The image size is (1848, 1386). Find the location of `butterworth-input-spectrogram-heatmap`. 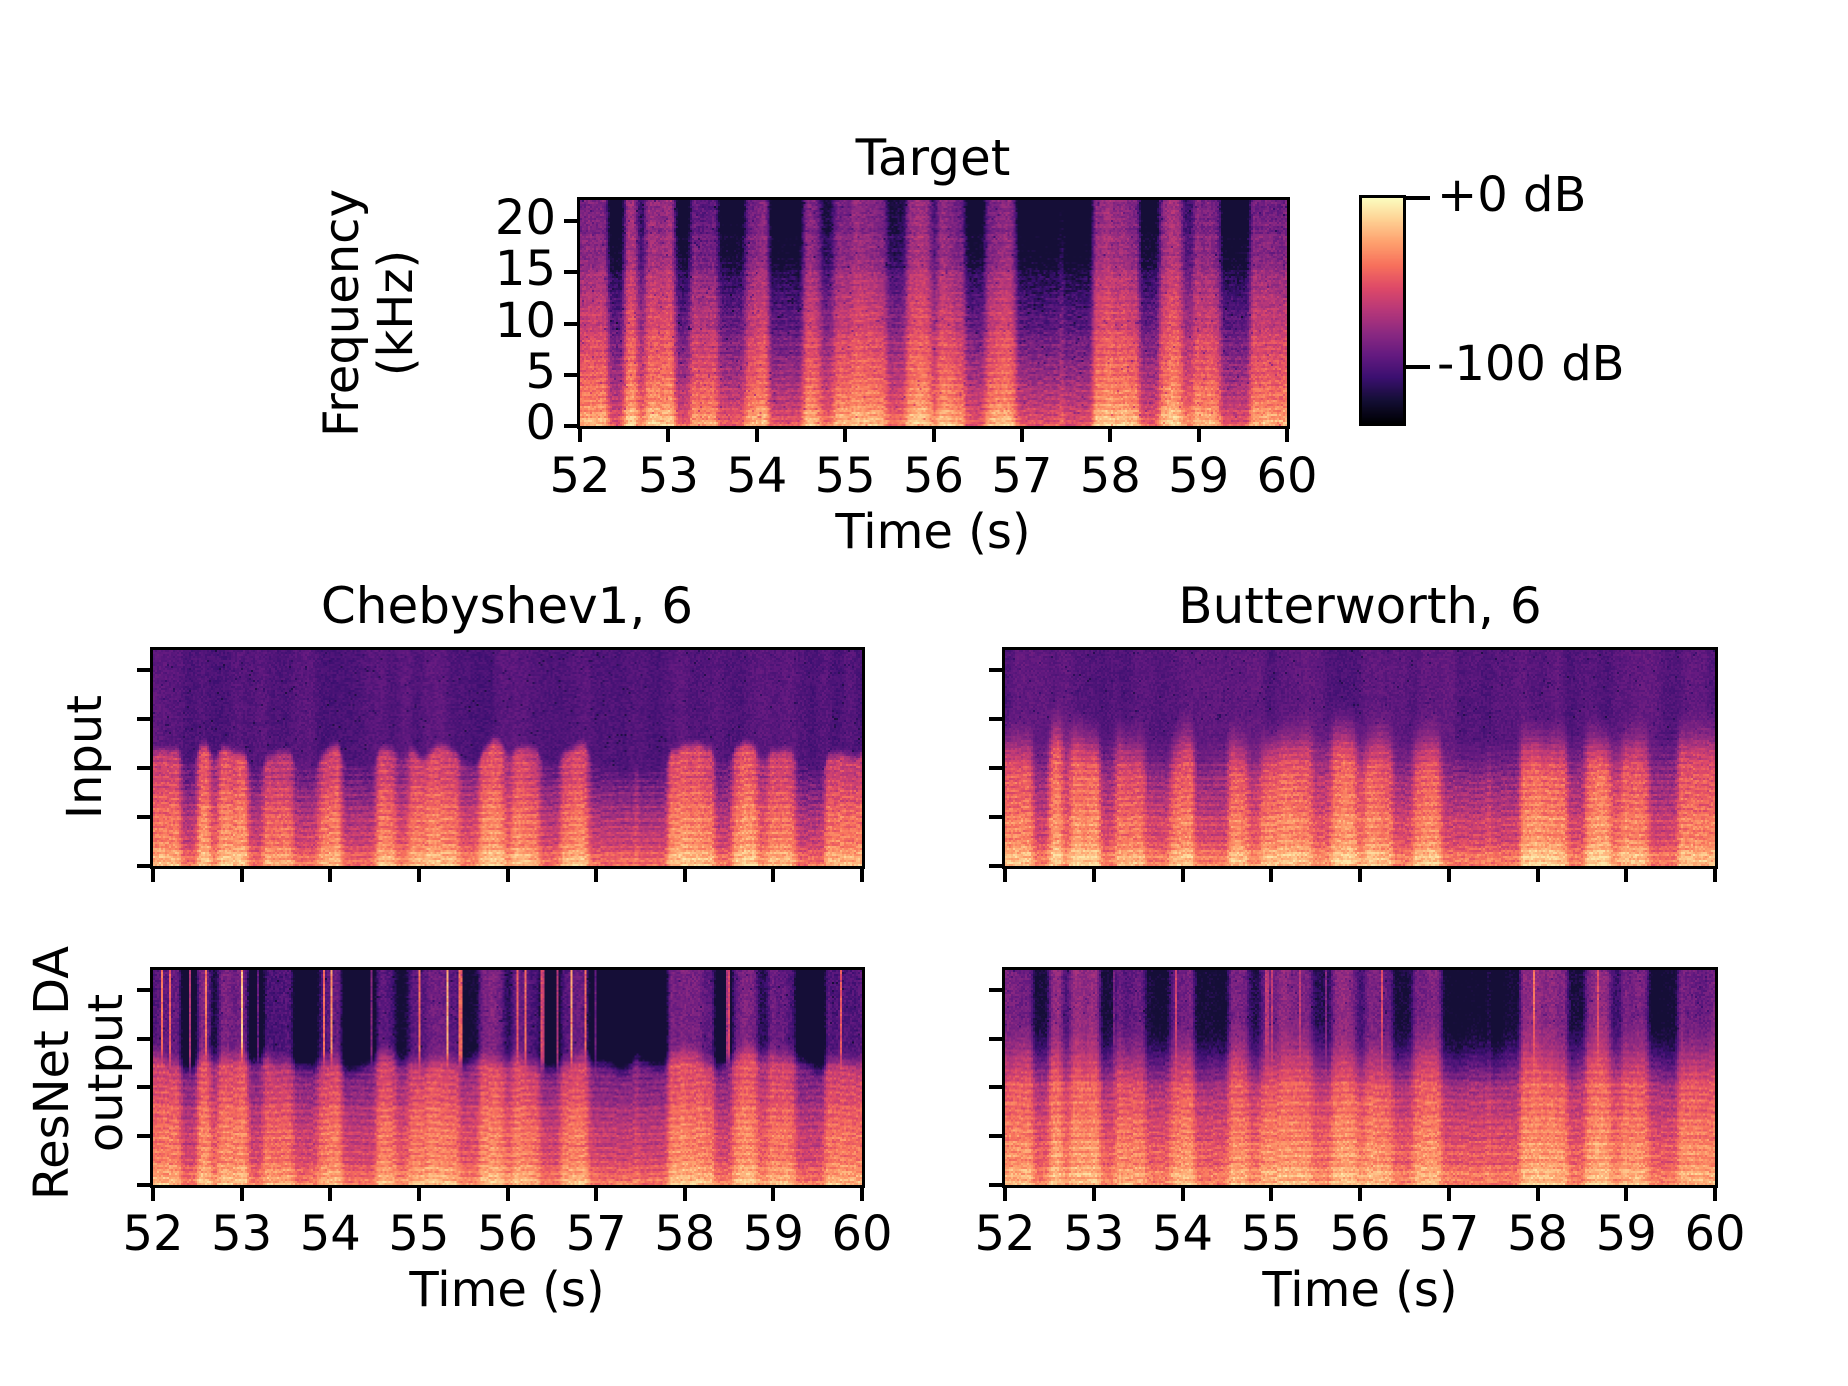

butterworth-input-spectrogram-heatmap is located at coordinates (1360, 758).